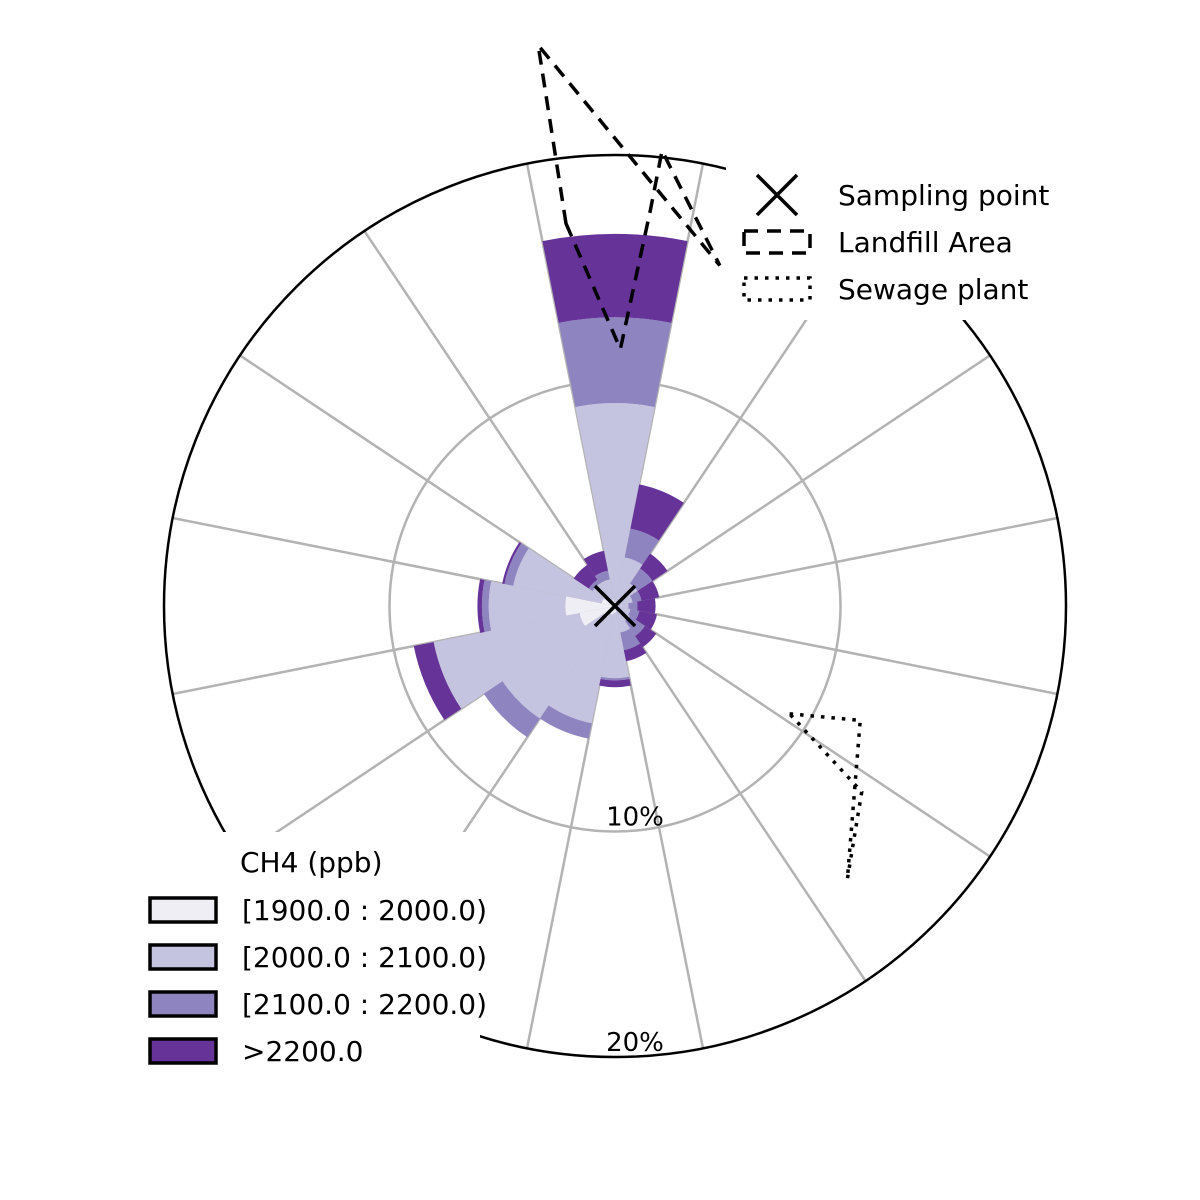 The image size is (1200, 1200). What do you see at coordinates (777, 195) in the screenshot?
I see `x-icon` at bounding box center [777, 195].